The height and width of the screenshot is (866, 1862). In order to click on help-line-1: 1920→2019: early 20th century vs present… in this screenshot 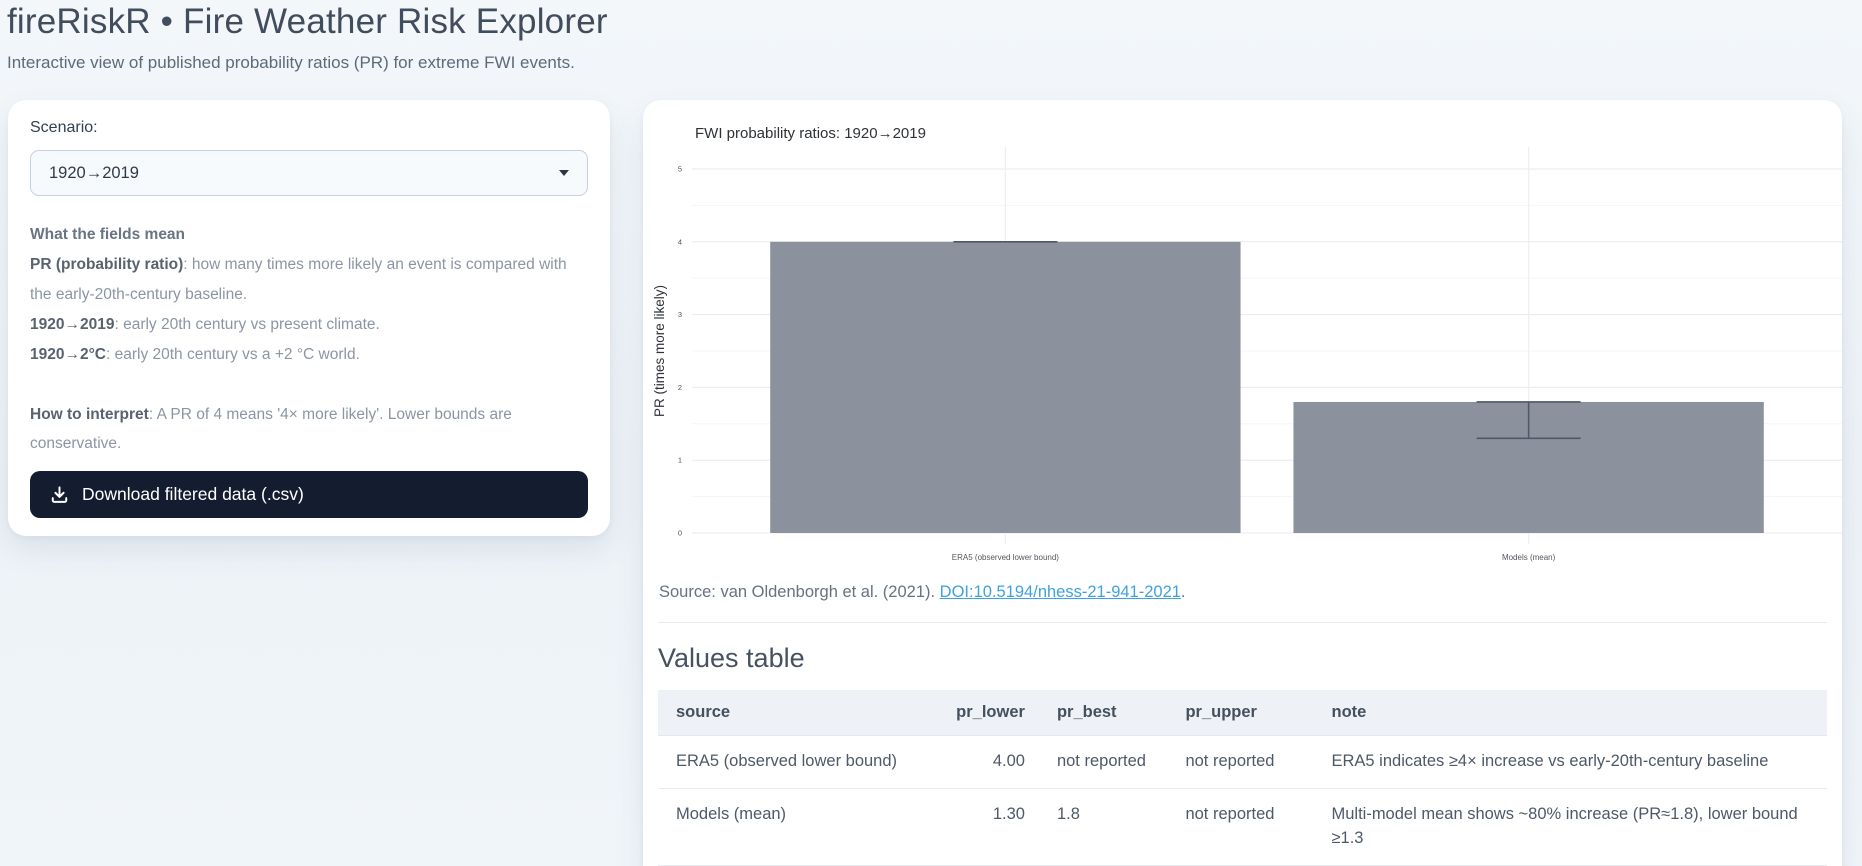, I will do `click(205, 324)`.